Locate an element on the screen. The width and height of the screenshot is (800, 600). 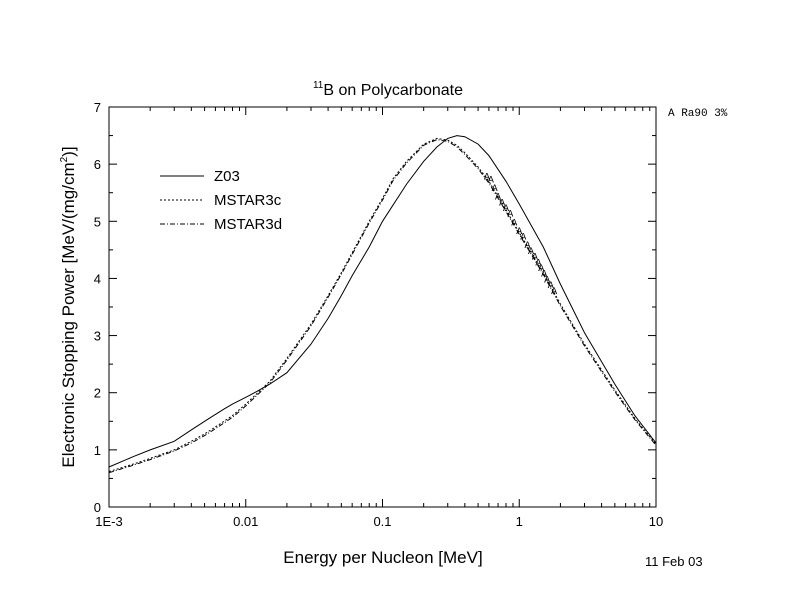
annotation-top-right: A Ra90 3% is located at coordinates (698, 114).